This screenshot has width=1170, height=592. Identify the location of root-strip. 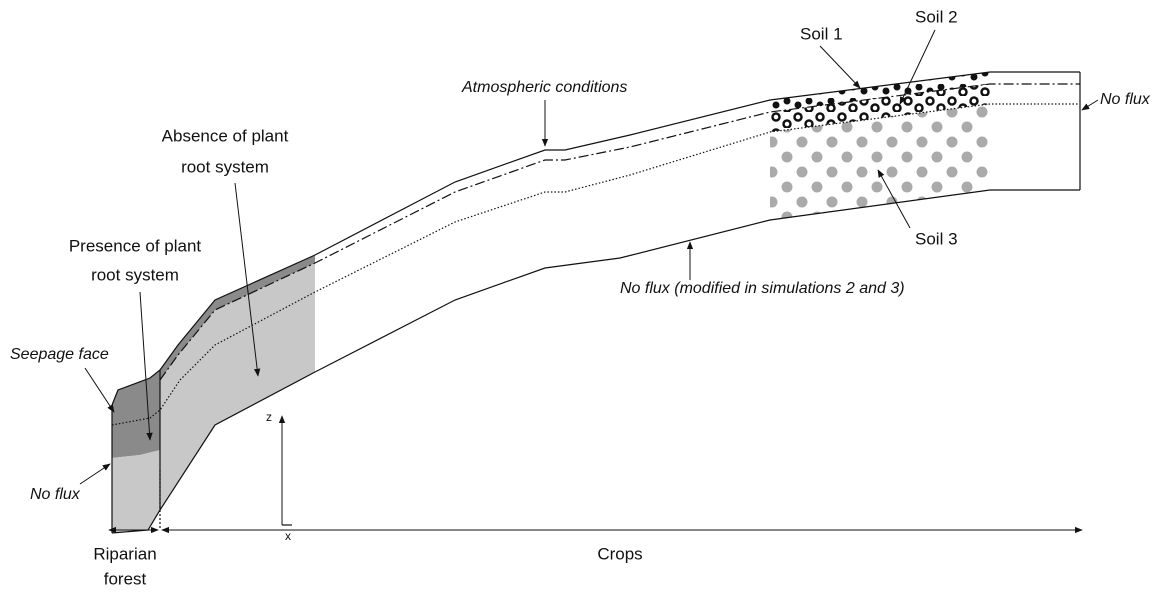
(237, 317).